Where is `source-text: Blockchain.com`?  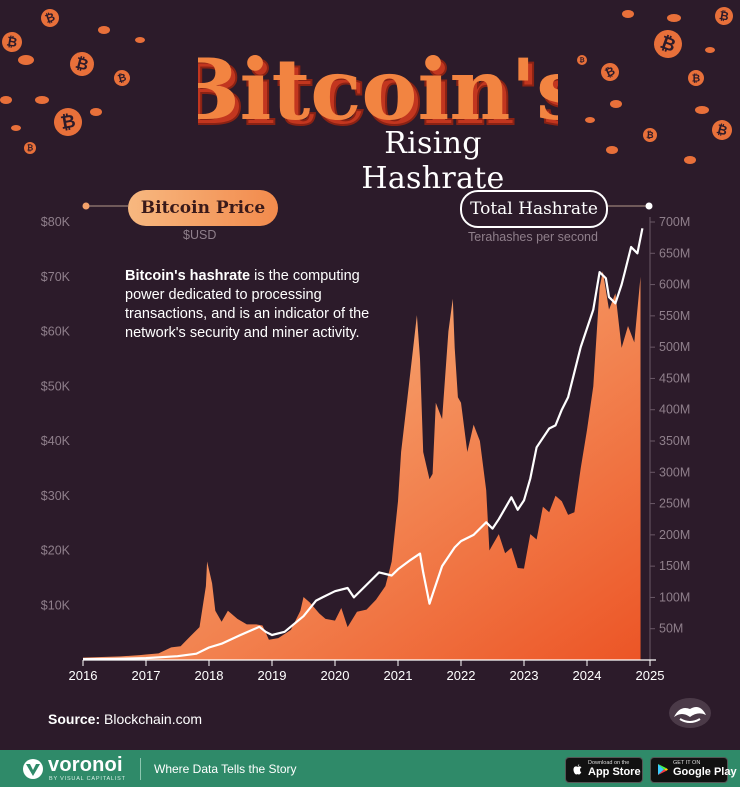
source-text: Blockchain.com is located at coordinates (151, 719).